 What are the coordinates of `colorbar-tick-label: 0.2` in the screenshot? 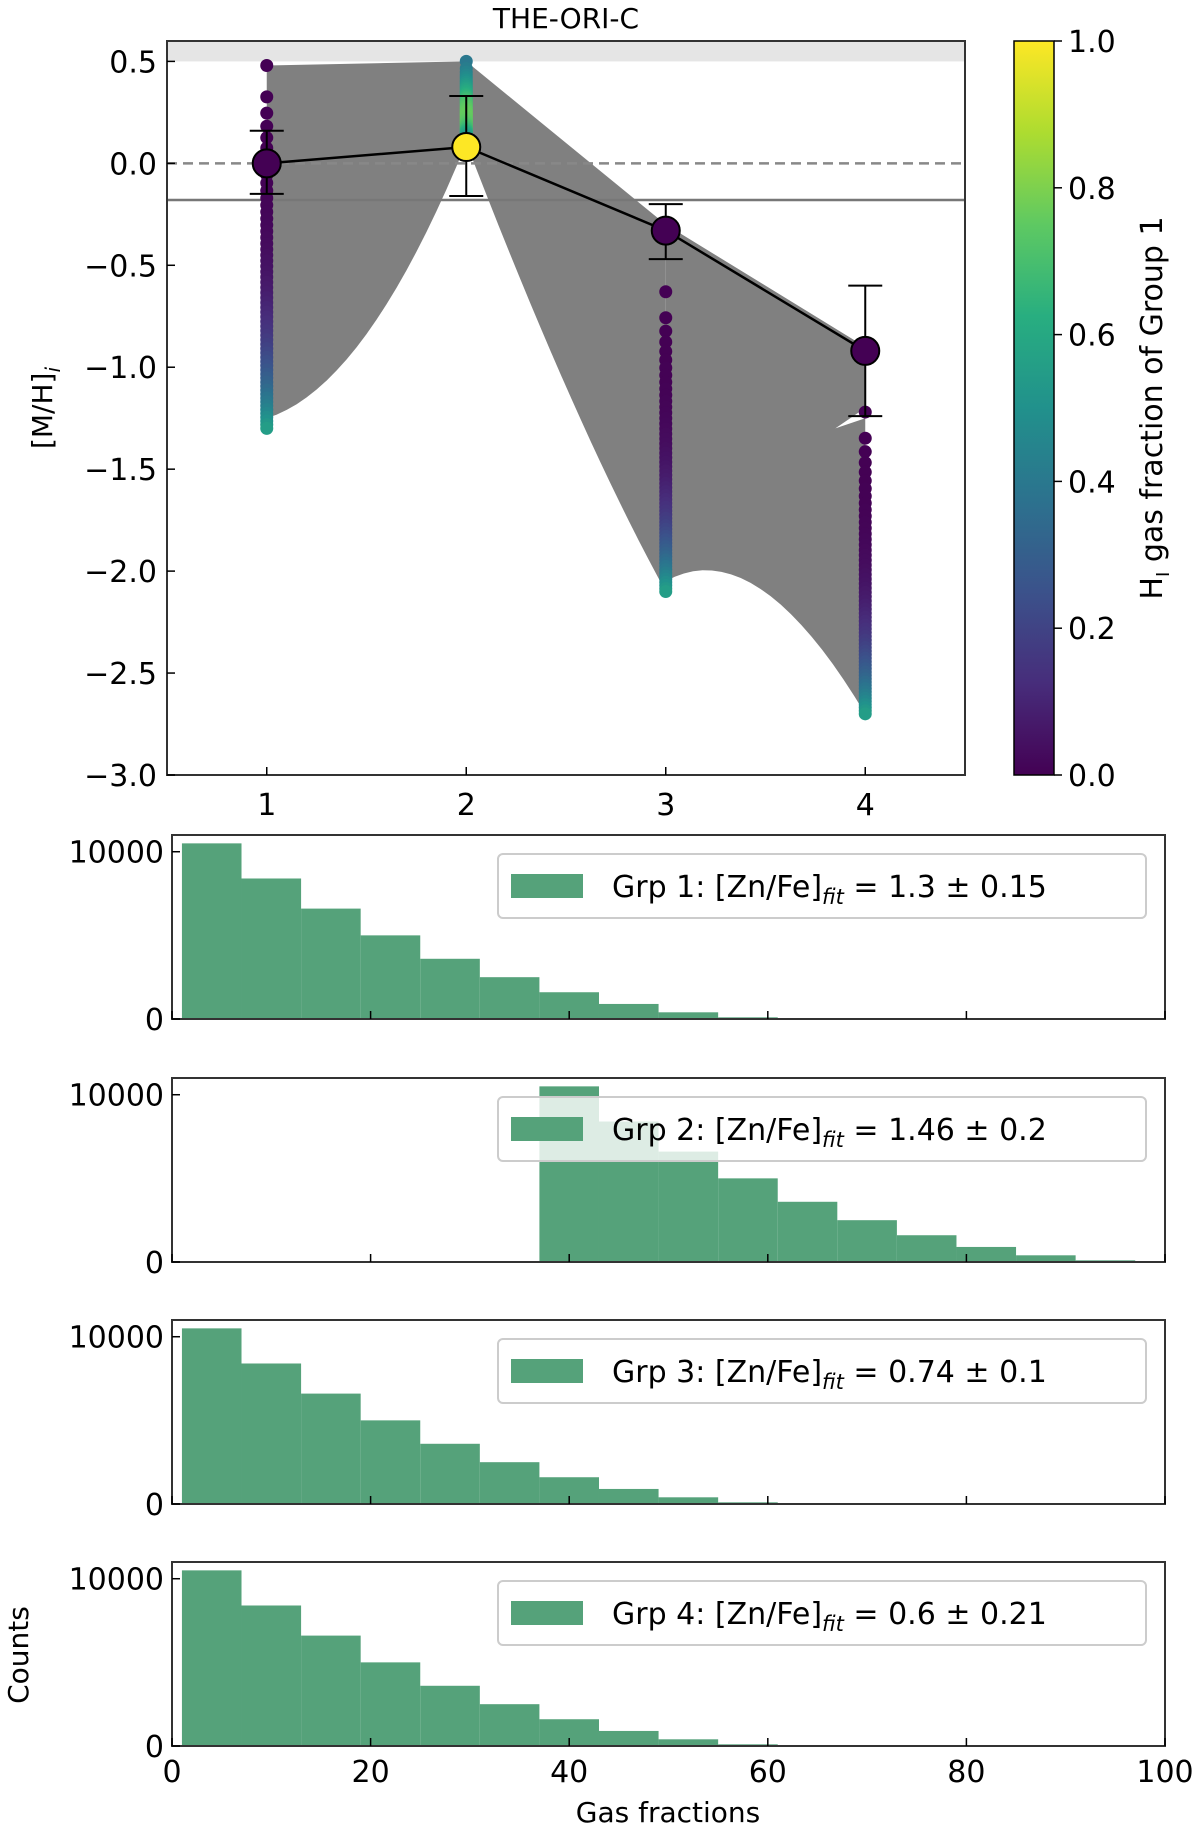 It's located at (1092, 629).